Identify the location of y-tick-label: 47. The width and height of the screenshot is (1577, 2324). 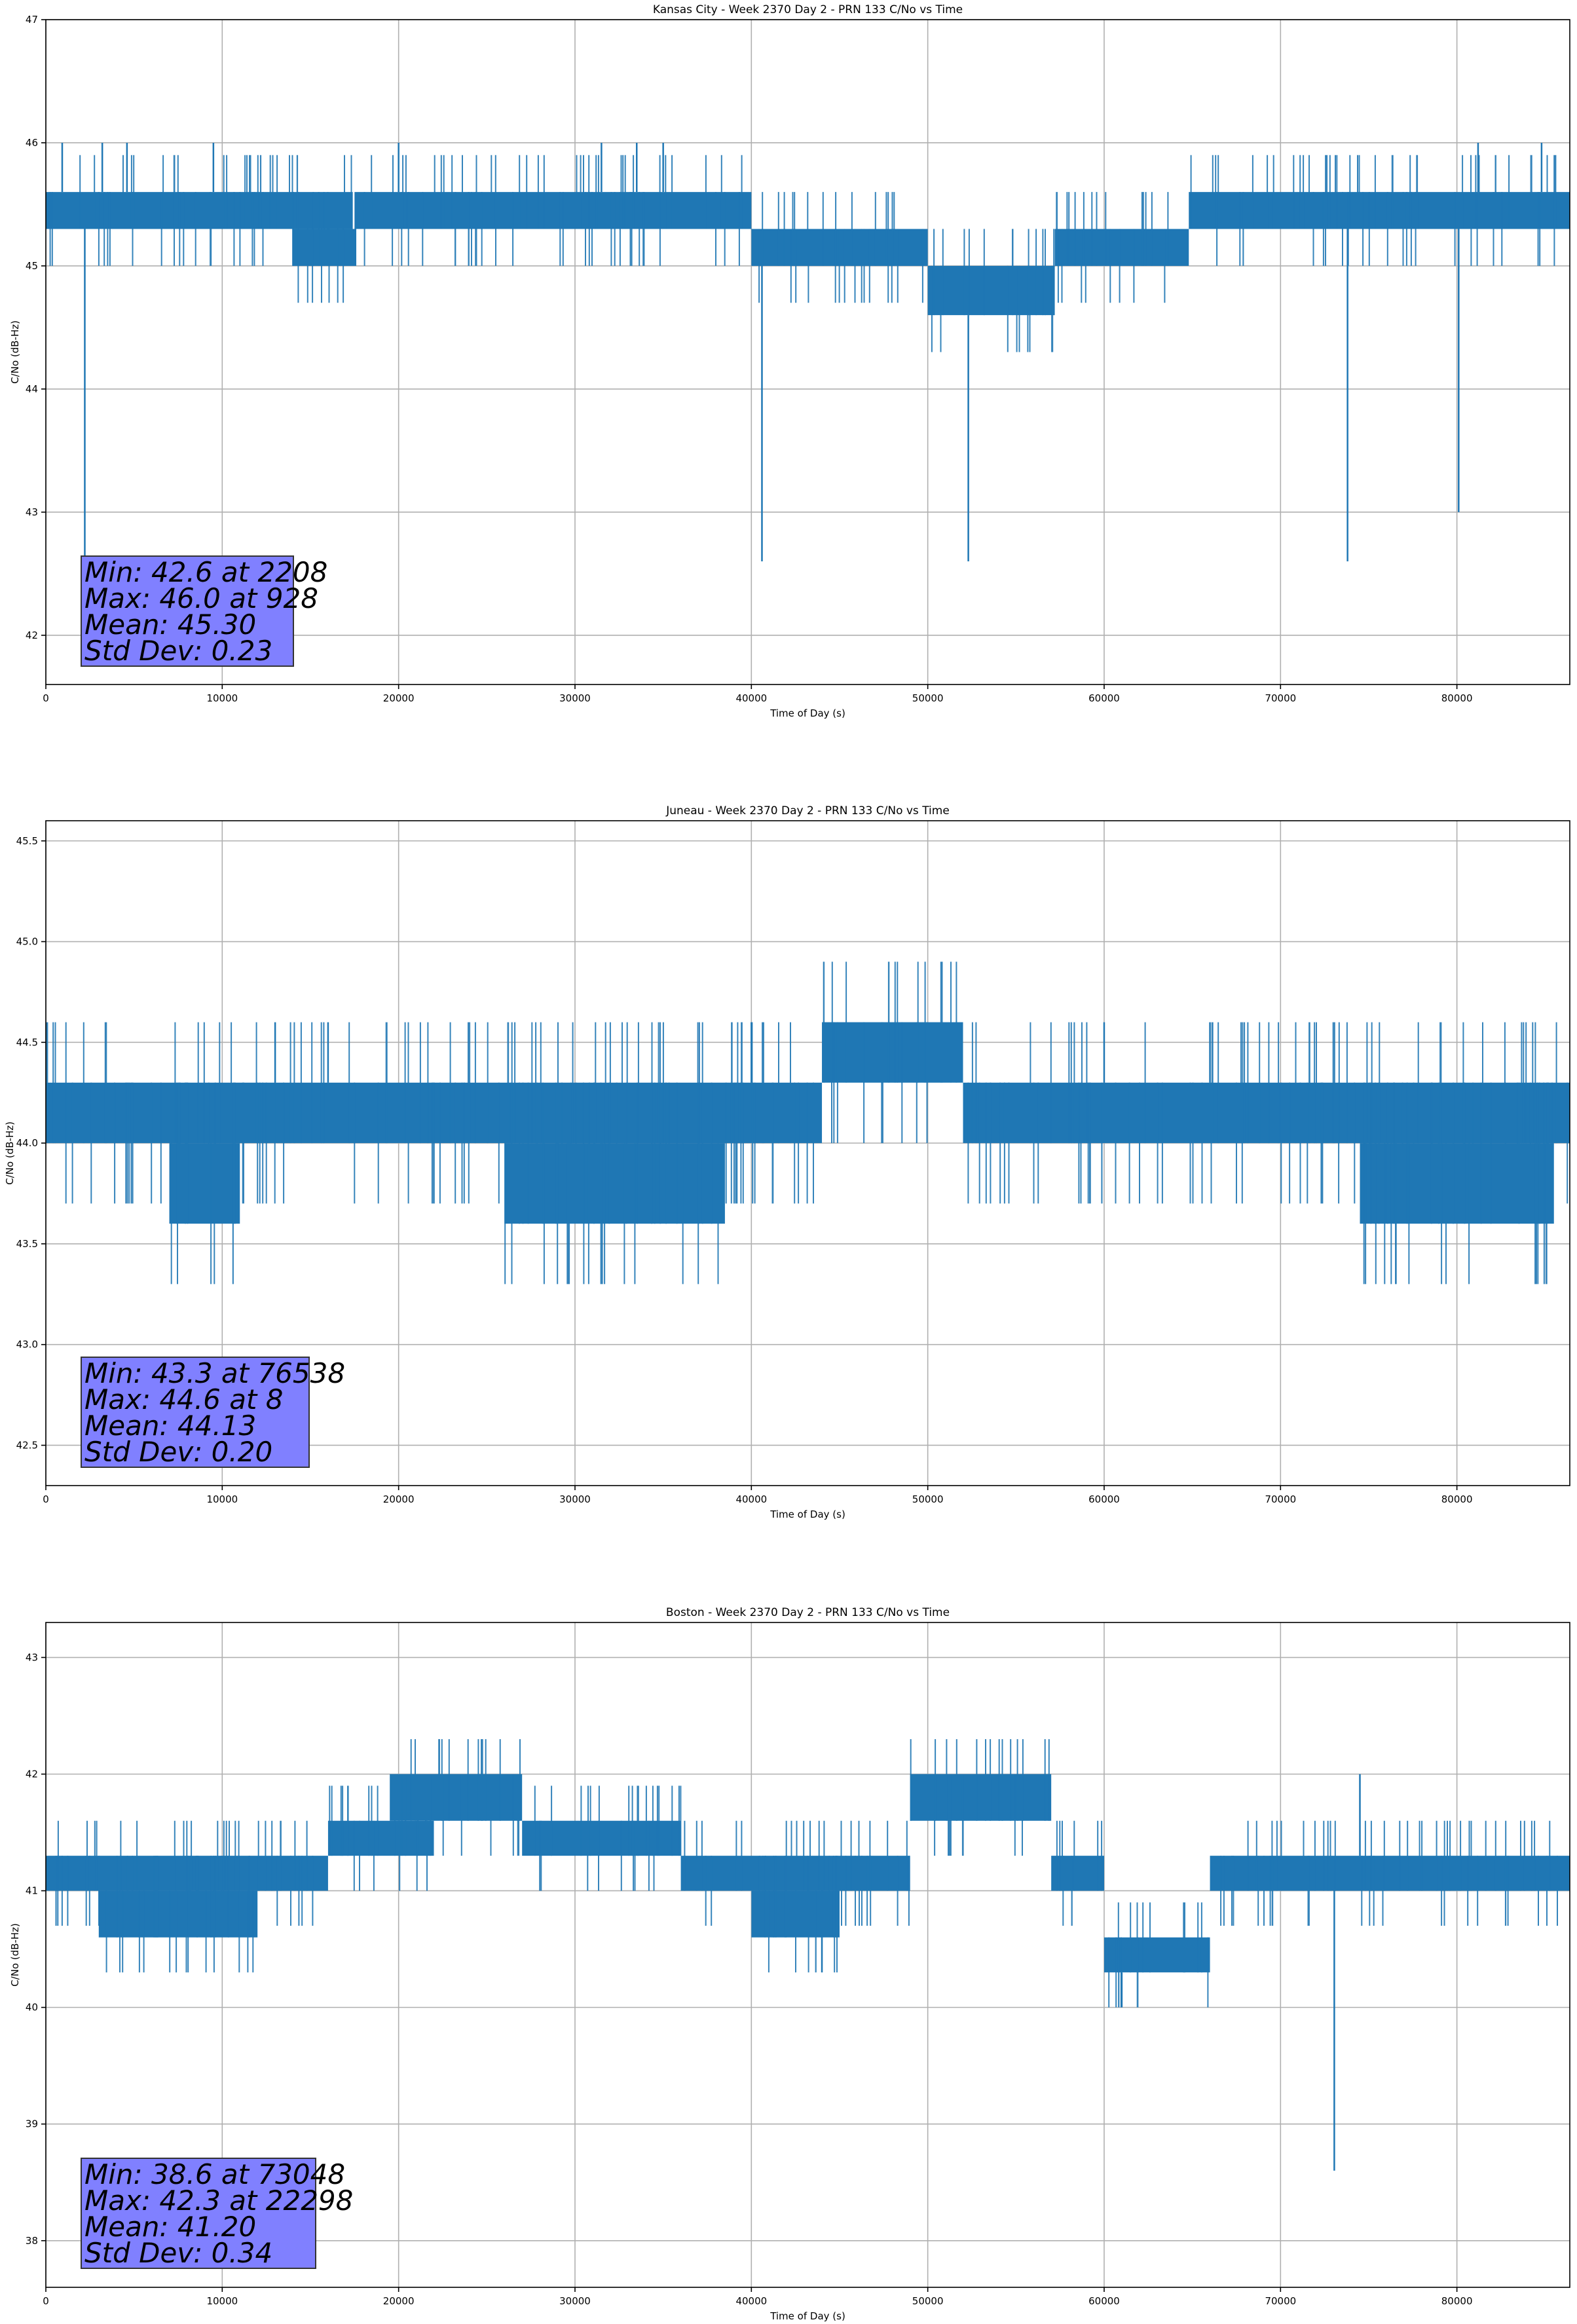
(32, 20).